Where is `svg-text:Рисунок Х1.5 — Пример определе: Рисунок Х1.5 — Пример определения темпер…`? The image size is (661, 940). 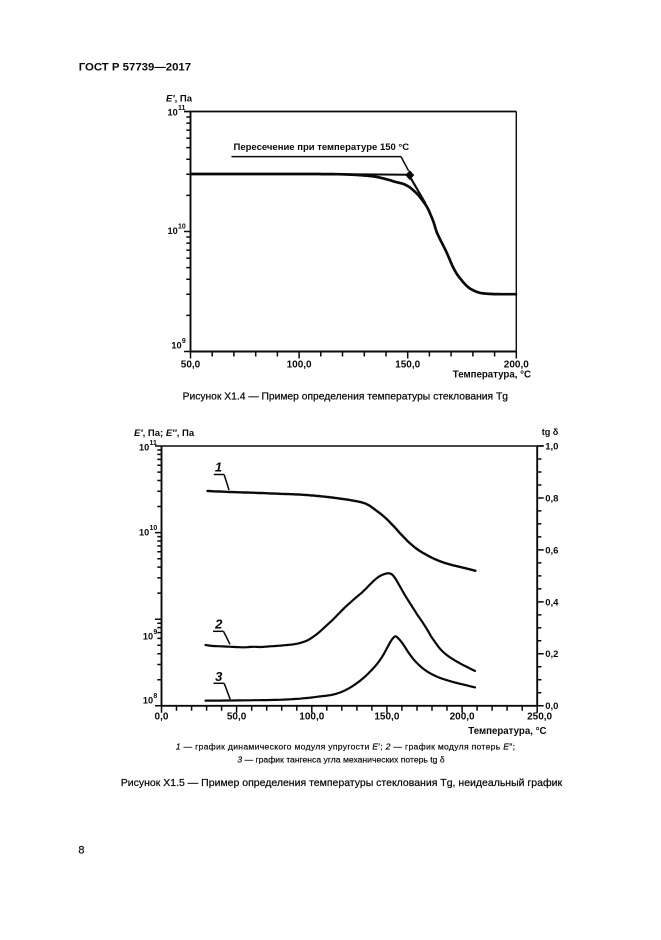
svg-text:Рисунок Х1.5 — Пример определе: Рисунок Х1.5 — Пример определения темпер… is located at coordinates (342, 783).